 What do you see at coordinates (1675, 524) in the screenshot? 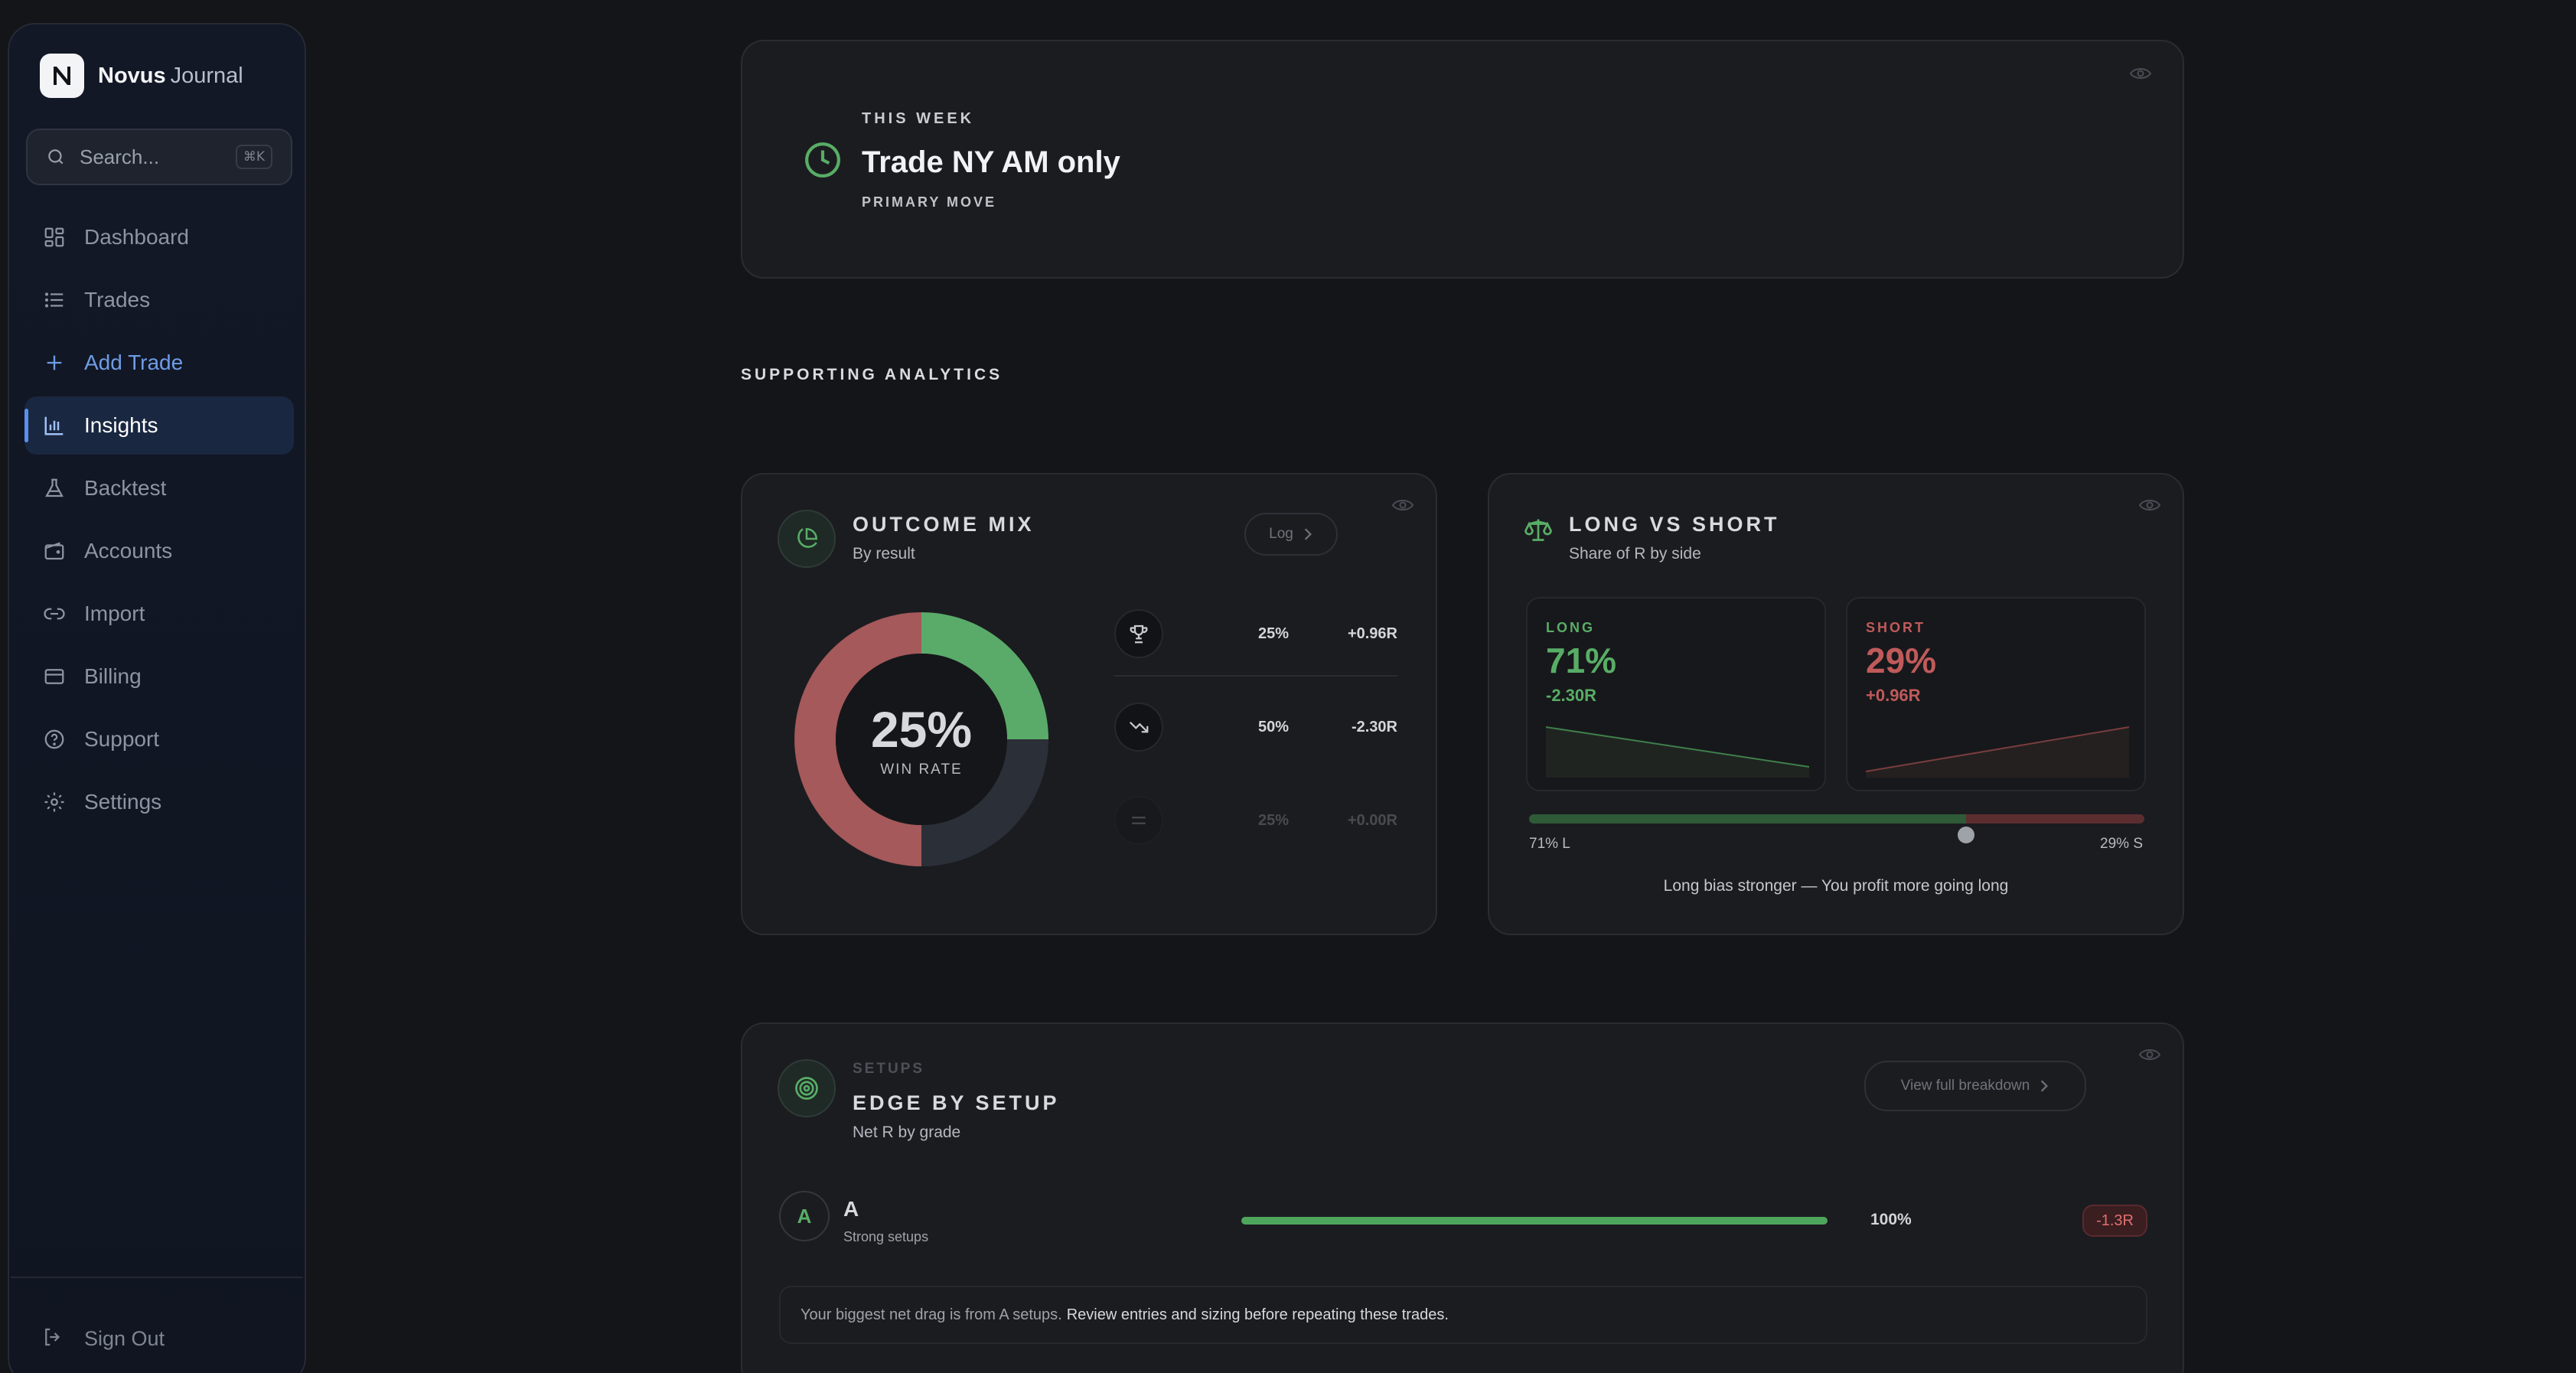
I see `long-short-title: LONG VS SHORT` at bounding box center [1675, 524].